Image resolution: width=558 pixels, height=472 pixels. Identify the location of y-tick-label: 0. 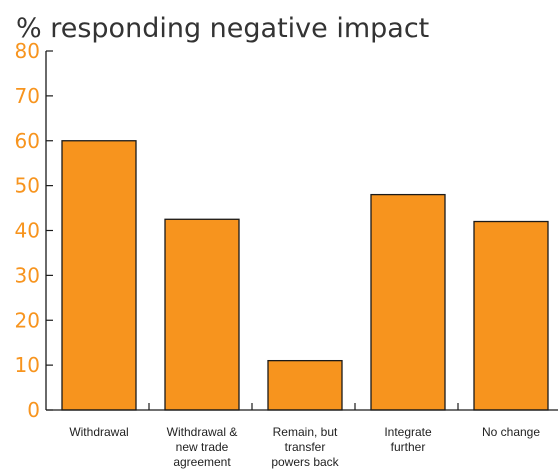
(33, 410).